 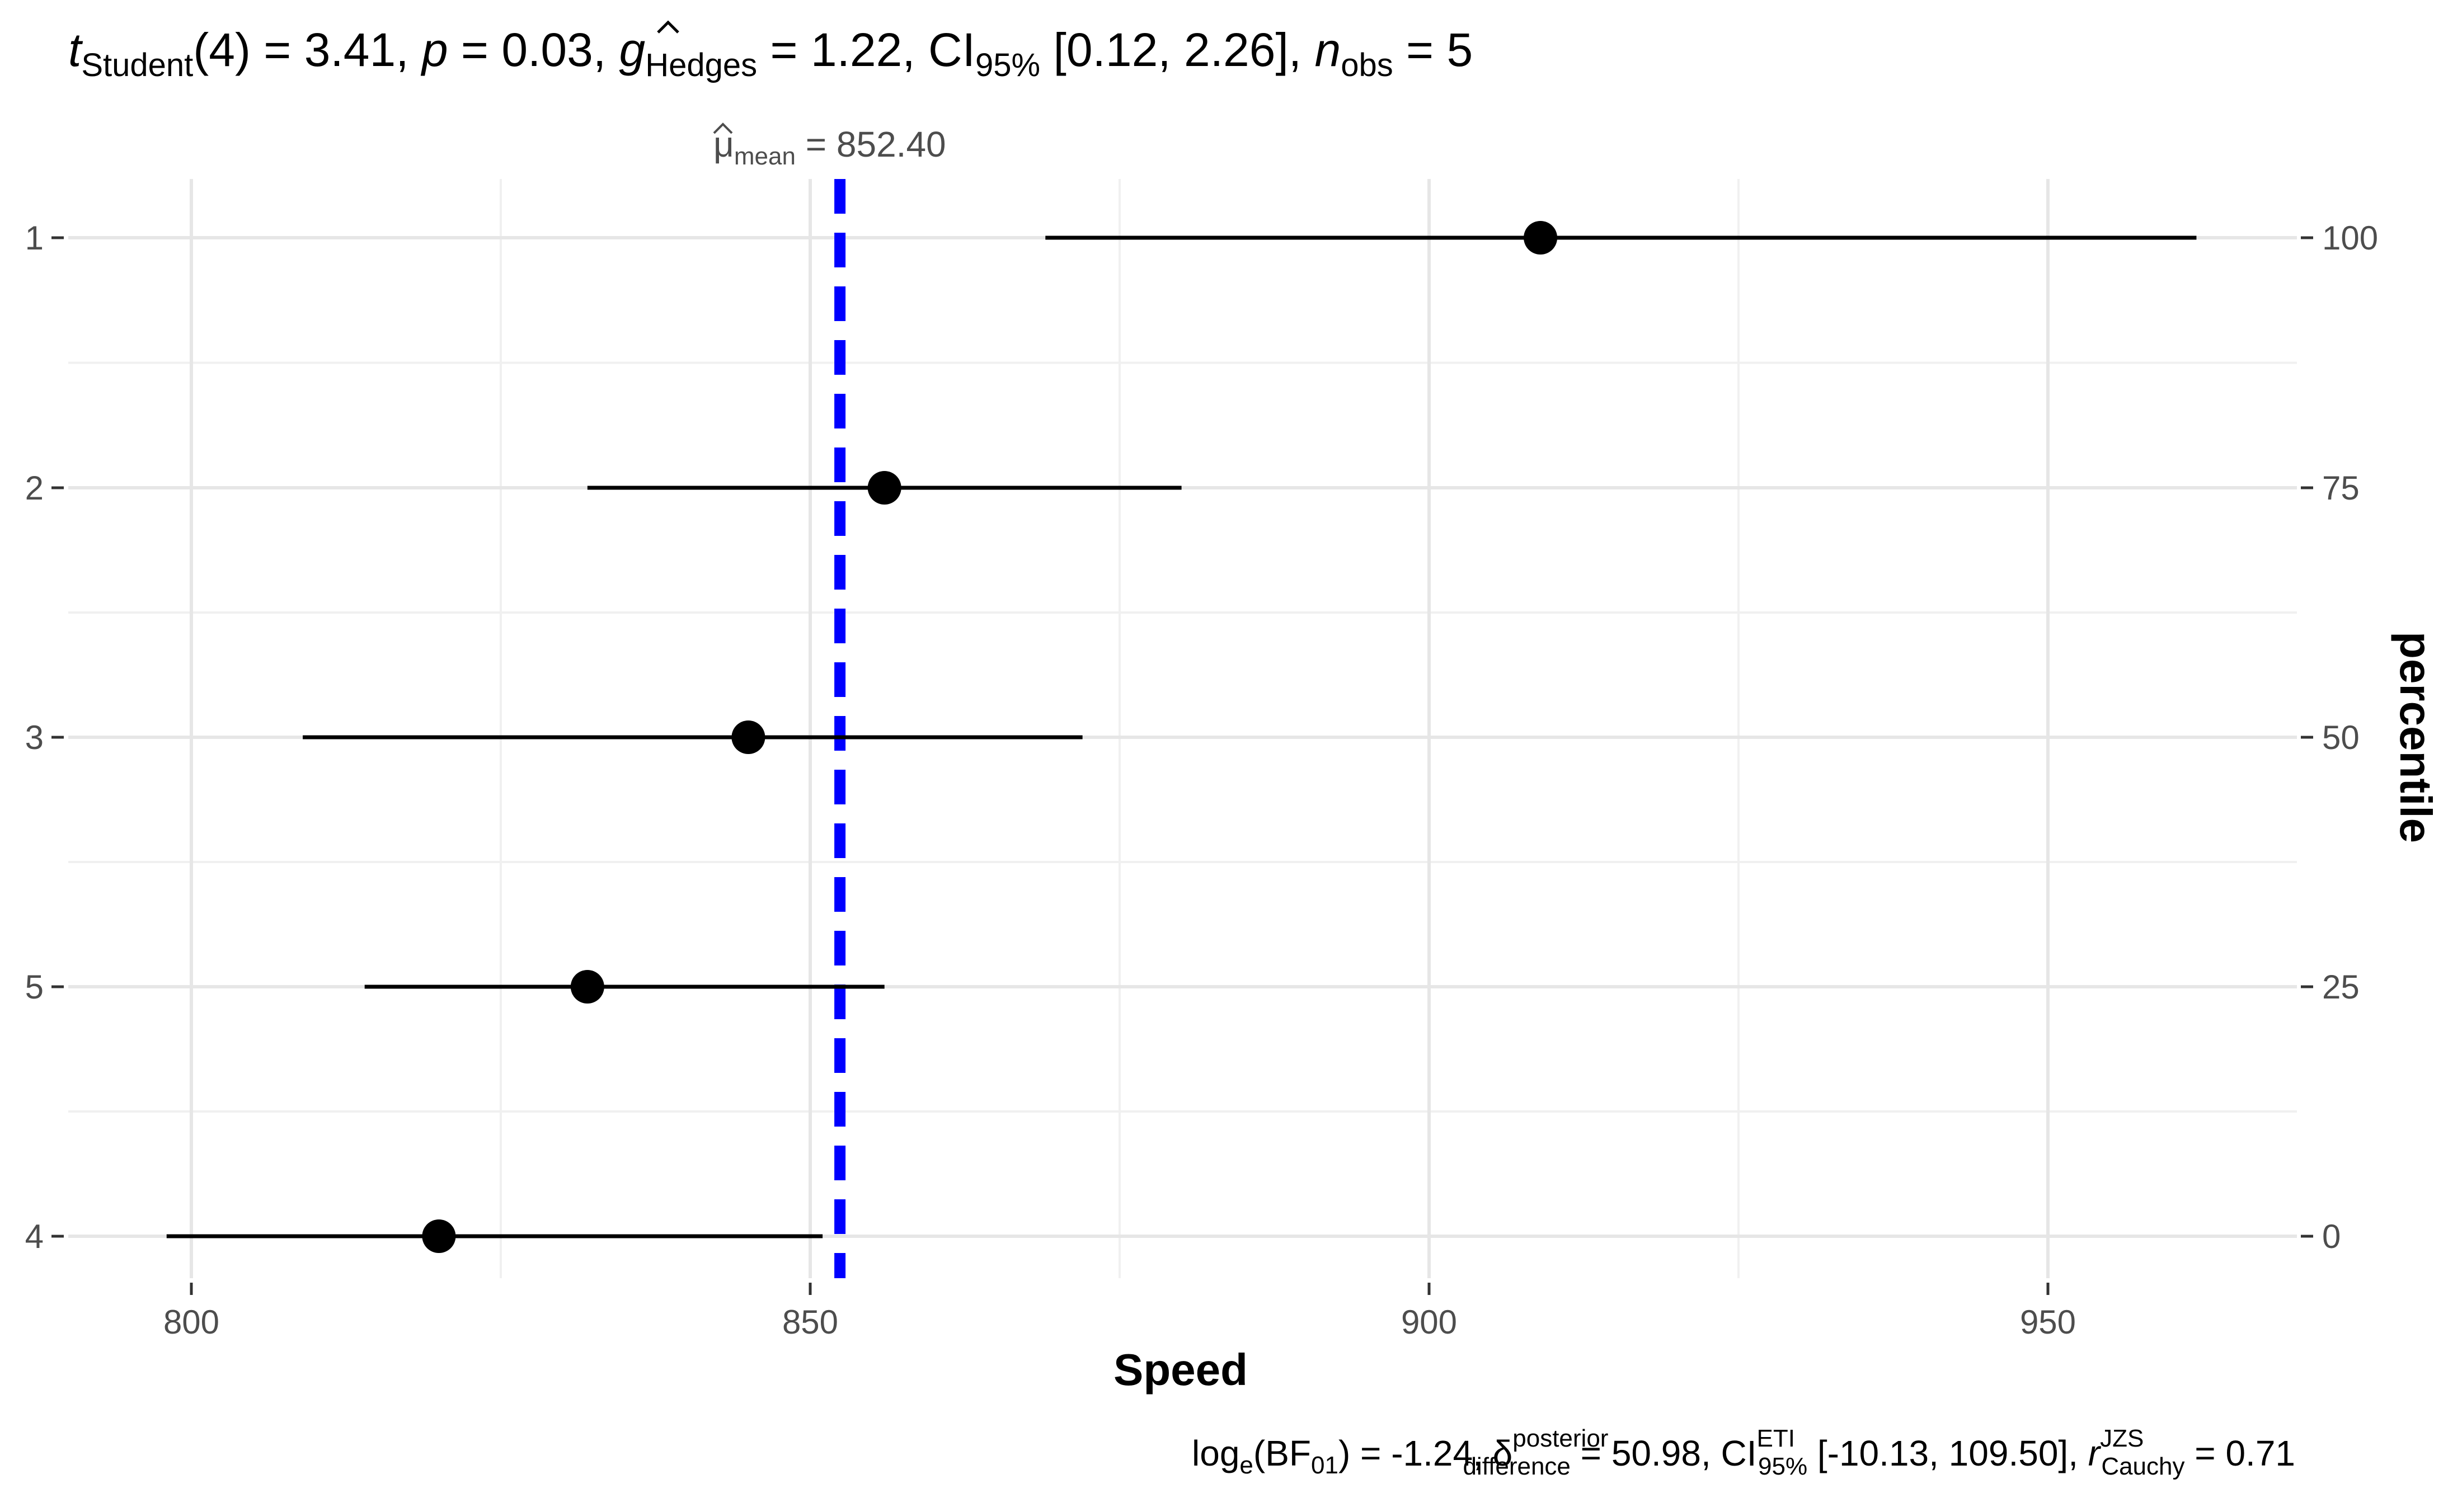 I want to click on bf-subscript: 01, so click(x=1324, y=1465).